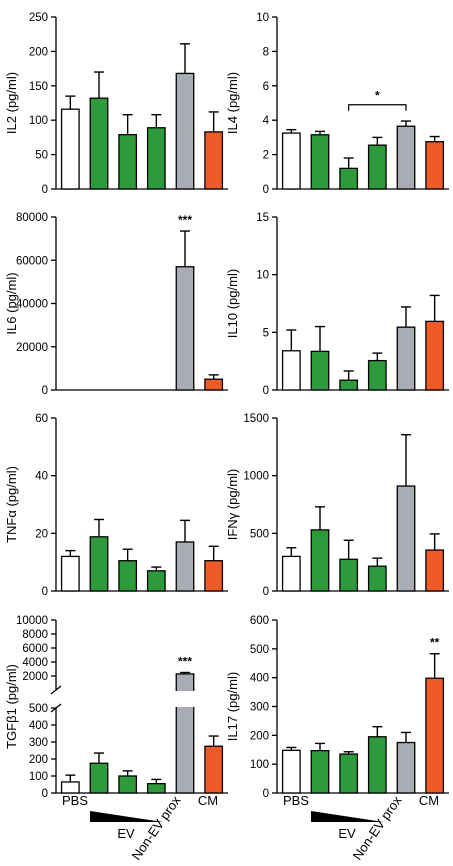  I want to click on y-tick-label: 400, so click(259, 679).